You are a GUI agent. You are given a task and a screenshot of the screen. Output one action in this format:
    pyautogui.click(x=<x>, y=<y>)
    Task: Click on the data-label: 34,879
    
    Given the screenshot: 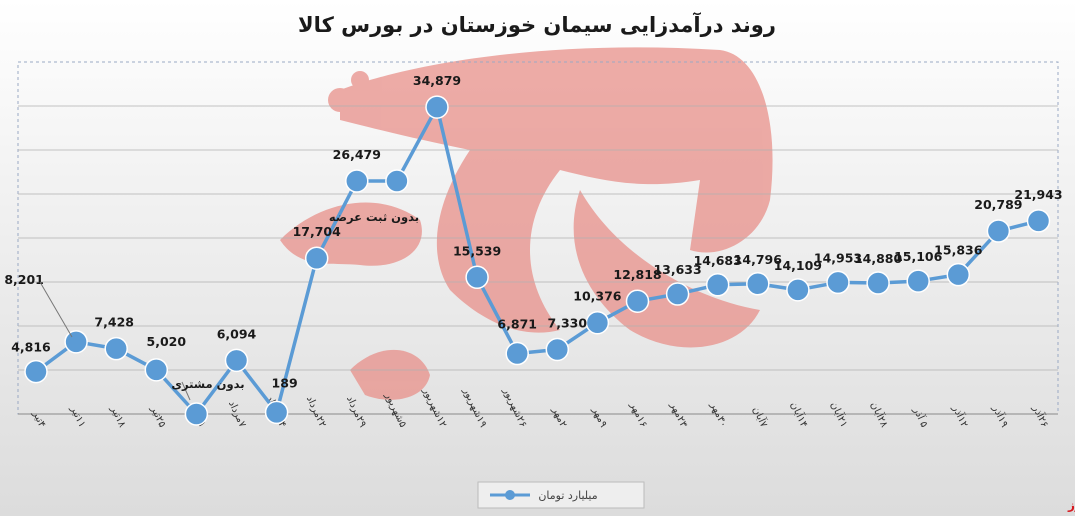 What is the action you would take?
    pyautogui.click(x=437, y=80)
    